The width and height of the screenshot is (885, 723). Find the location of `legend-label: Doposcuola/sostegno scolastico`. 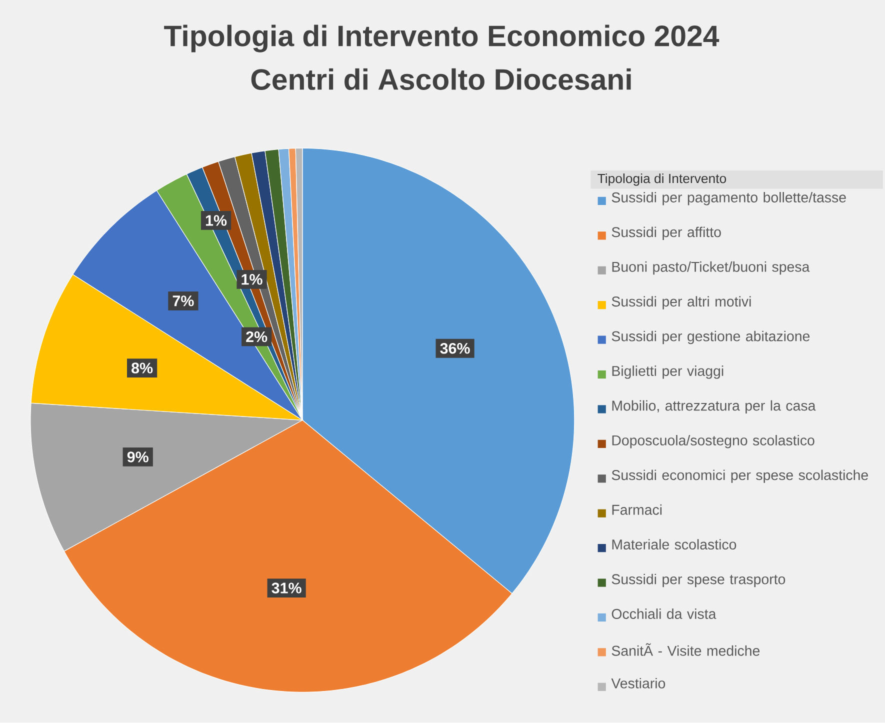

legend-label: Doposcuola/sostegno scolastico is located at coordinates (713, 441).